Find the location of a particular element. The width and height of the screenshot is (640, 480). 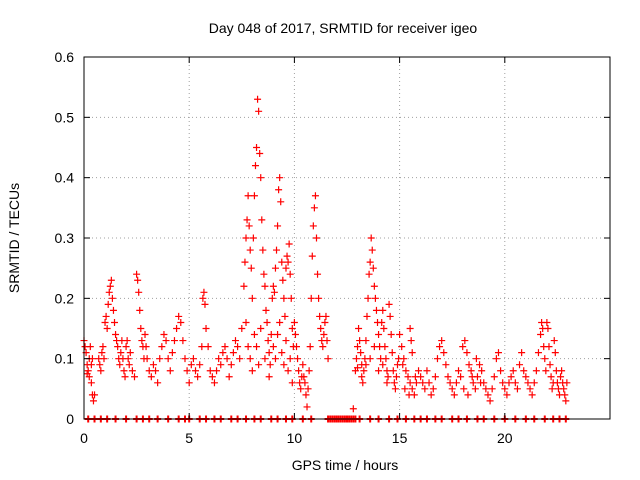

x-tick-label: 15 is located at coordinates (400, 438).